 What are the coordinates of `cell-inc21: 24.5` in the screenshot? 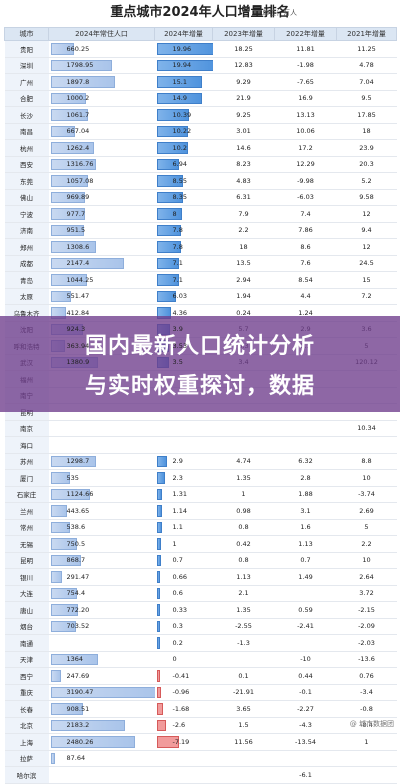 It's located at (366, 263).